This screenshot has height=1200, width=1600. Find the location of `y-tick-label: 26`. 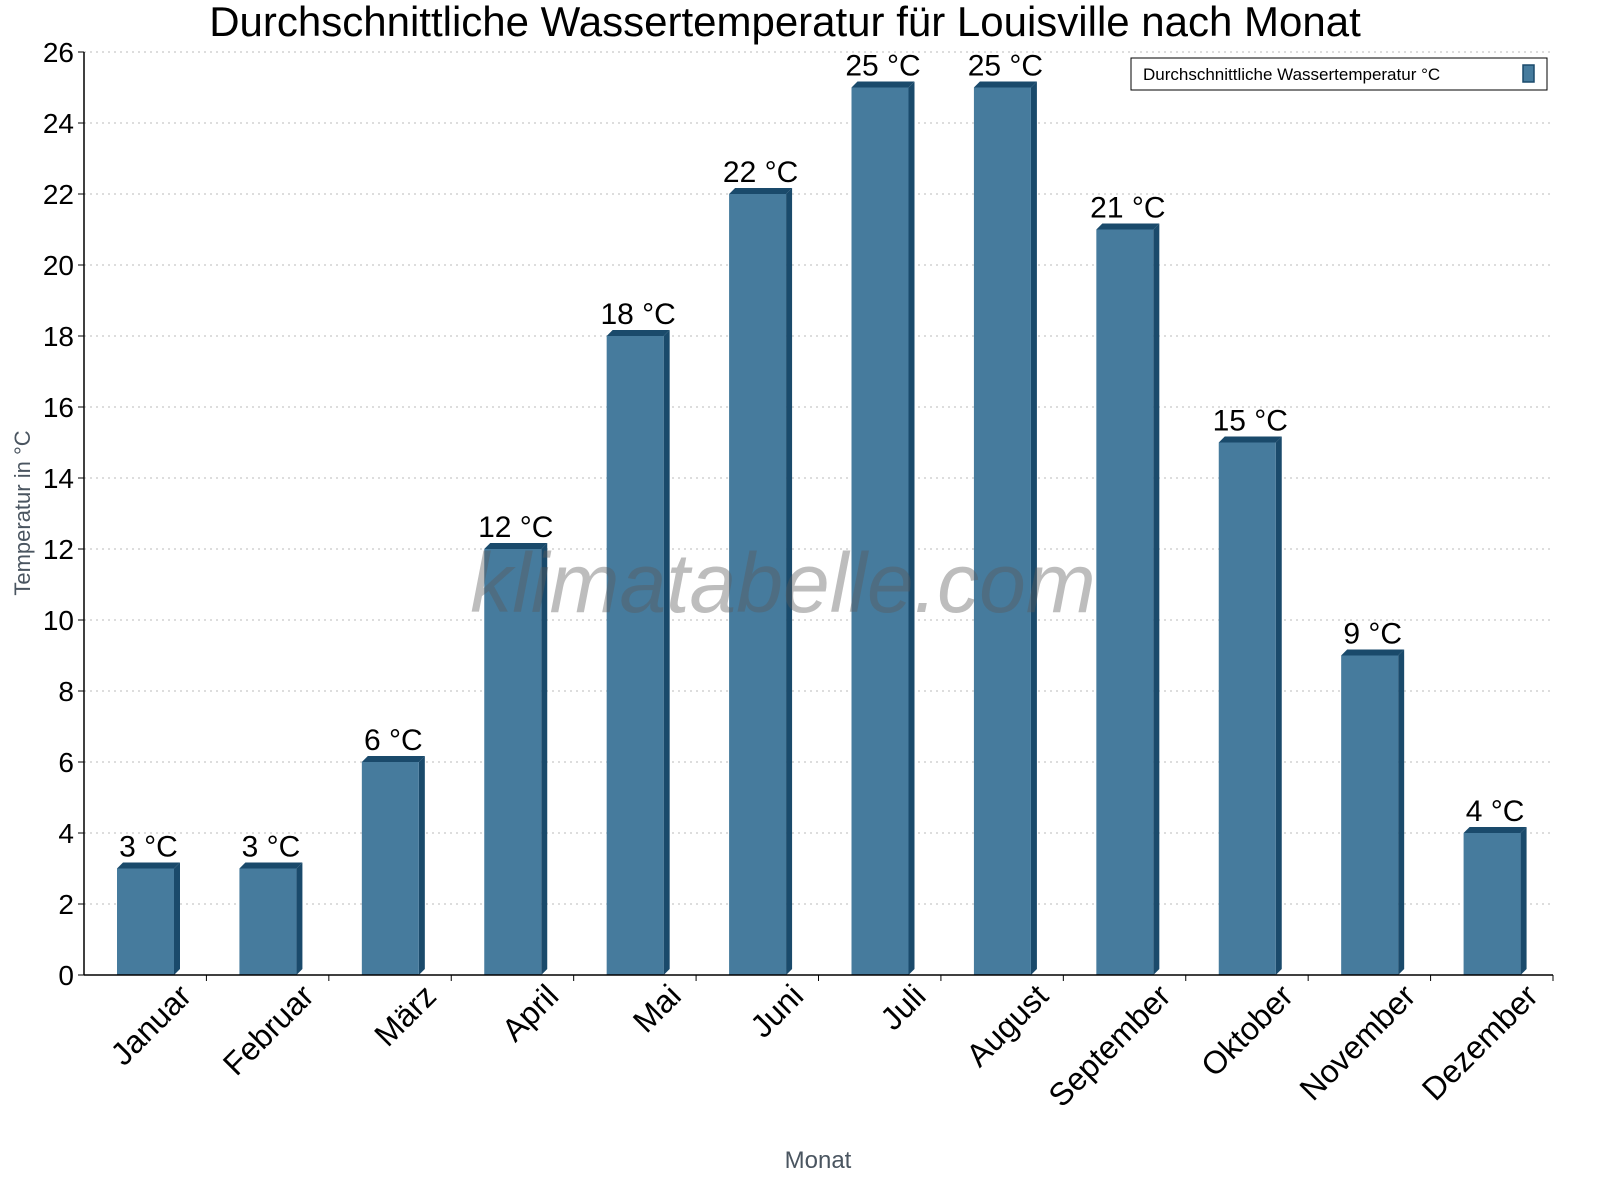

y-tick-label: 26 is located at coordinates (58, 52).